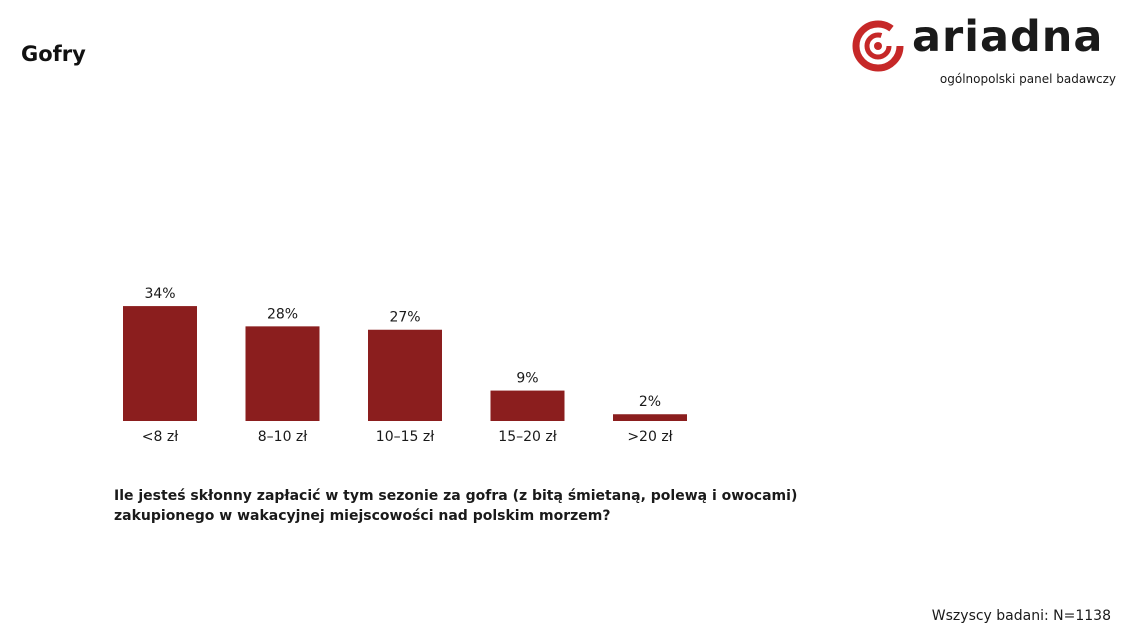 The image size is (1141, 637). I want to click on logo-tagline: ogólnopolski panel badawczy, so click(1027, 79).